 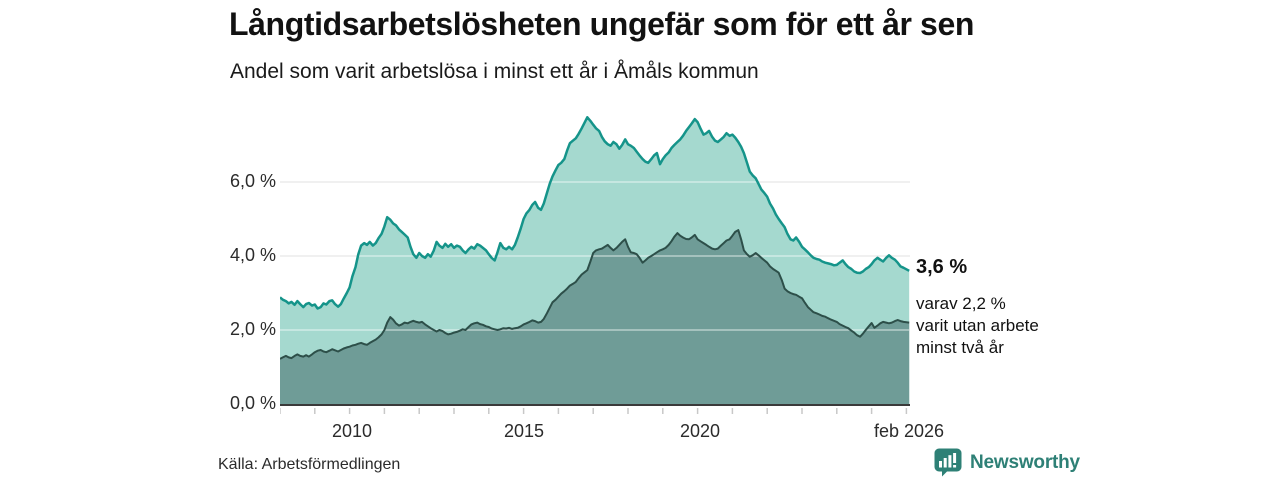 I want to click on newsworthy-logo: Newsworthy, so click(x=1007, y=462).